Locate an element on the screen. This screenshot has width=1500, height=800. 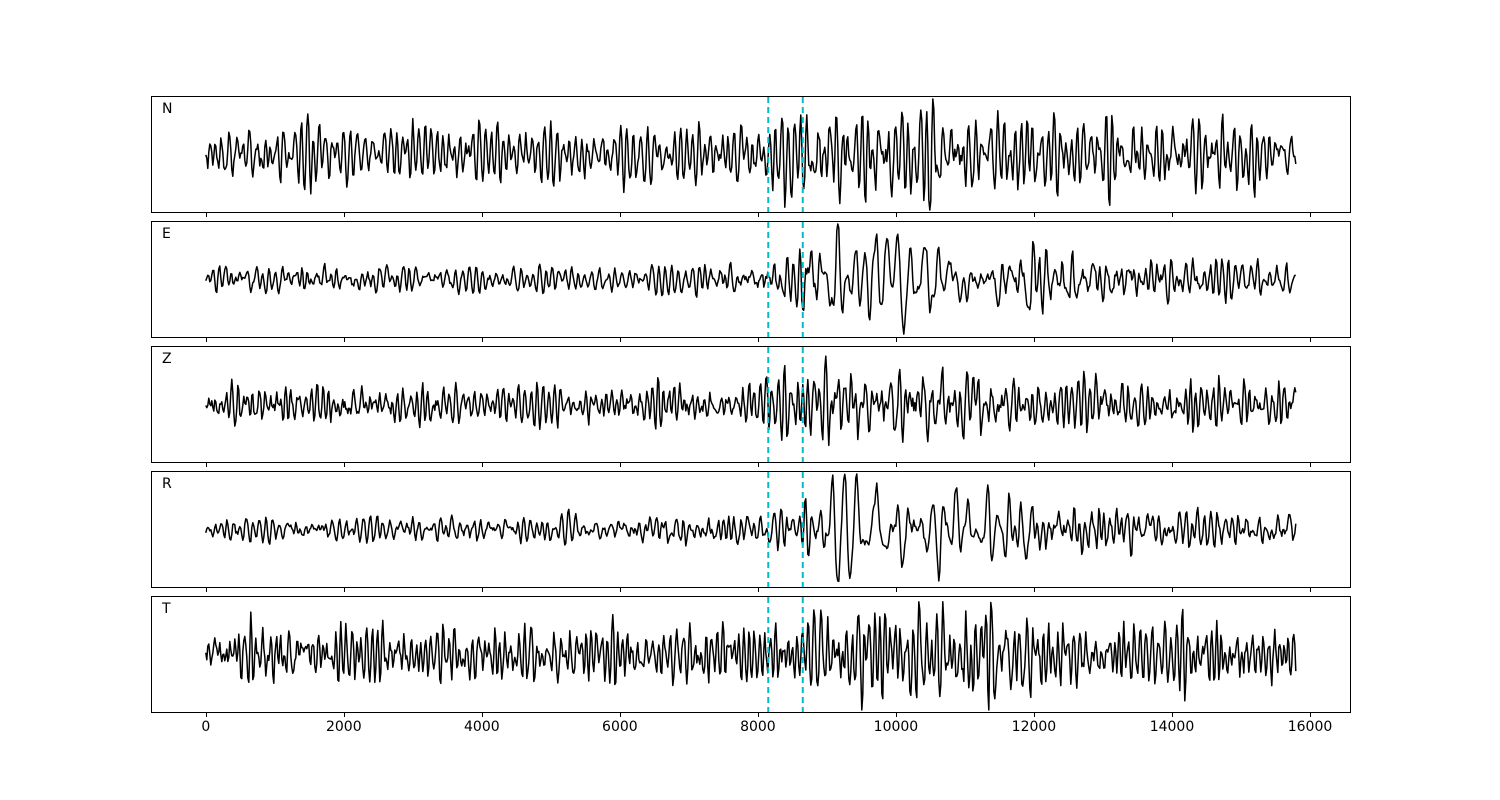
waveform-R-canvas is located at coordinates (751, 529).